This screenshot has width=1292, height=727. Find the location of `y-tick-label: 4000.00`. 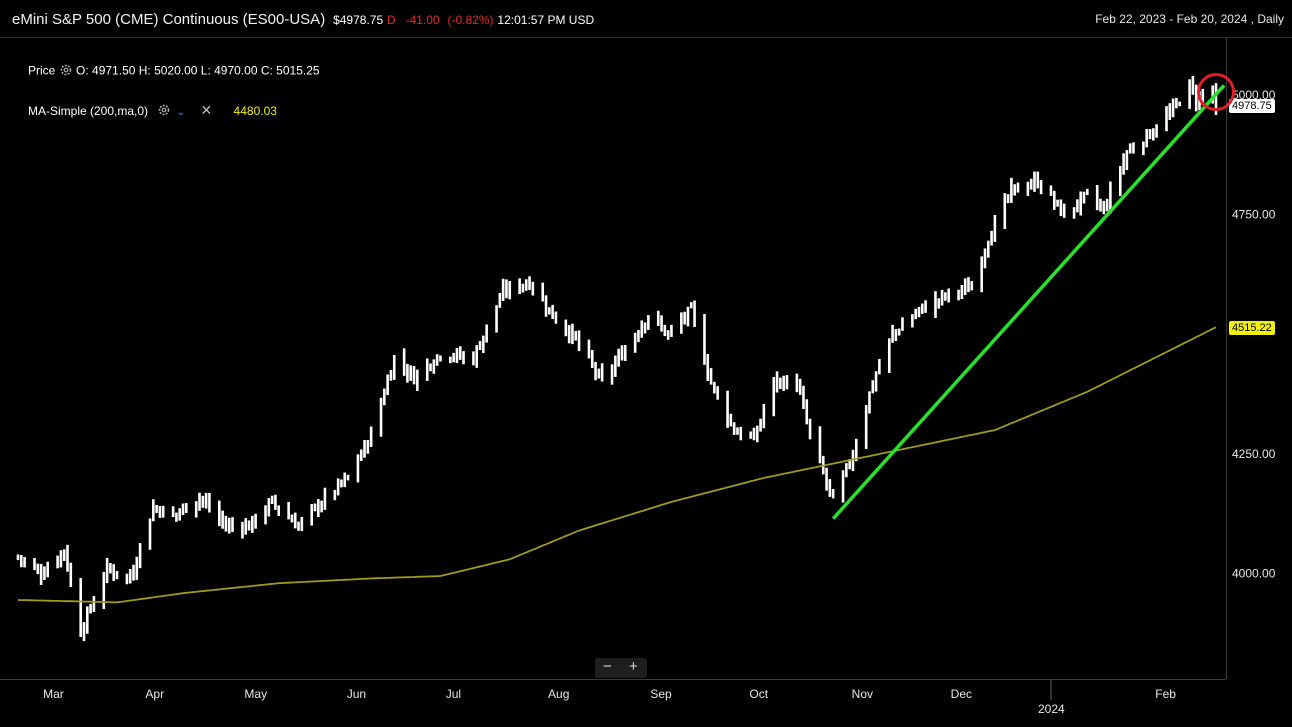

y-tick-label: 4000.00 is located at coordinates (1254, 574).